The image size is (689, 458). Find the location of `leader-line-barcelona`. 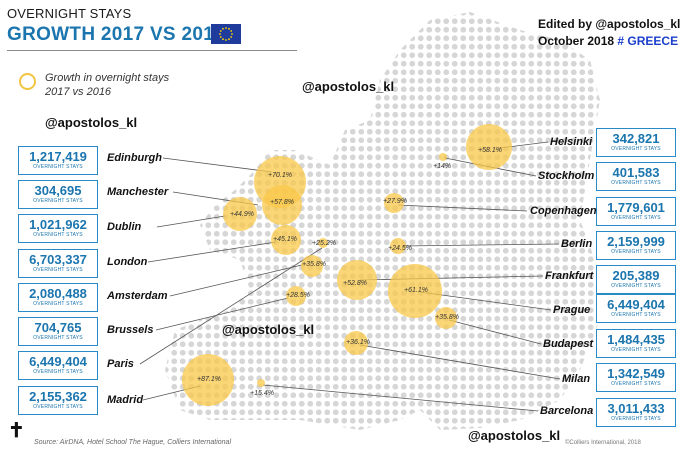

leader-line-barcelona is located at coordinates (400, 398).